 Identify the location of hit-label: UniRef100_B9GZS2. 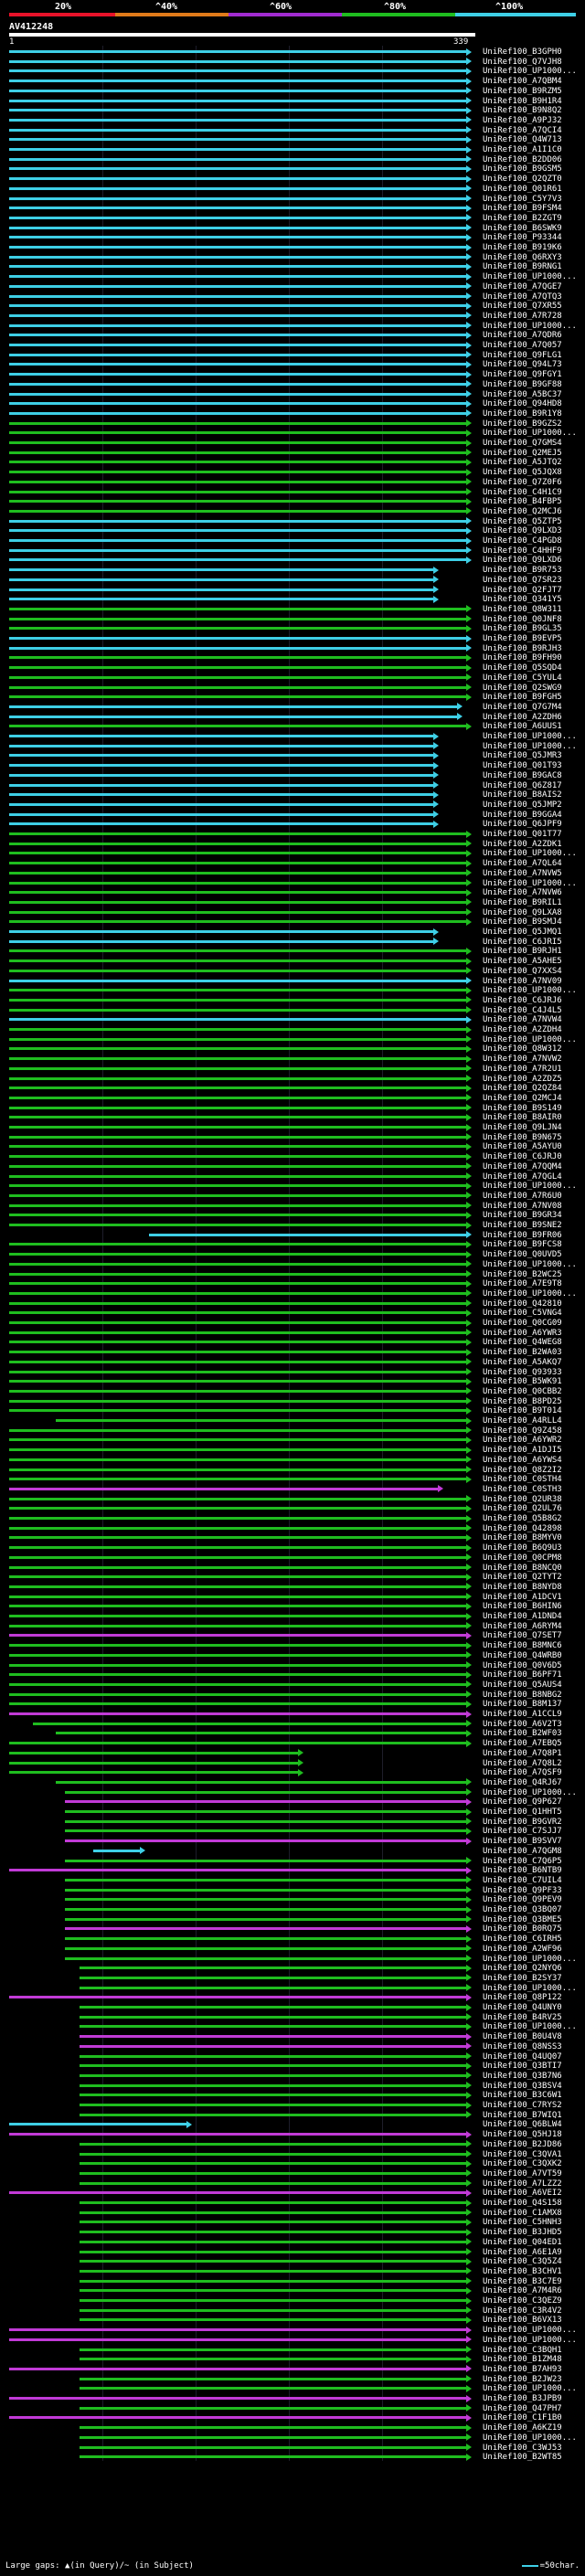
(522, 424).